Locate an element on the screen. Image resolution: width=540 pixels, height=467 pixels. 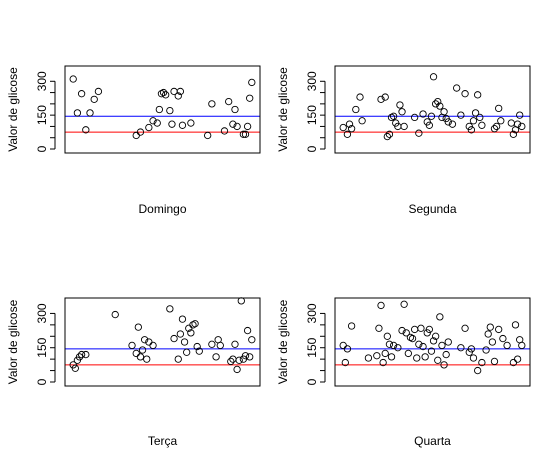
x-axis-label: Quarta is located at coordinates (432, 441).